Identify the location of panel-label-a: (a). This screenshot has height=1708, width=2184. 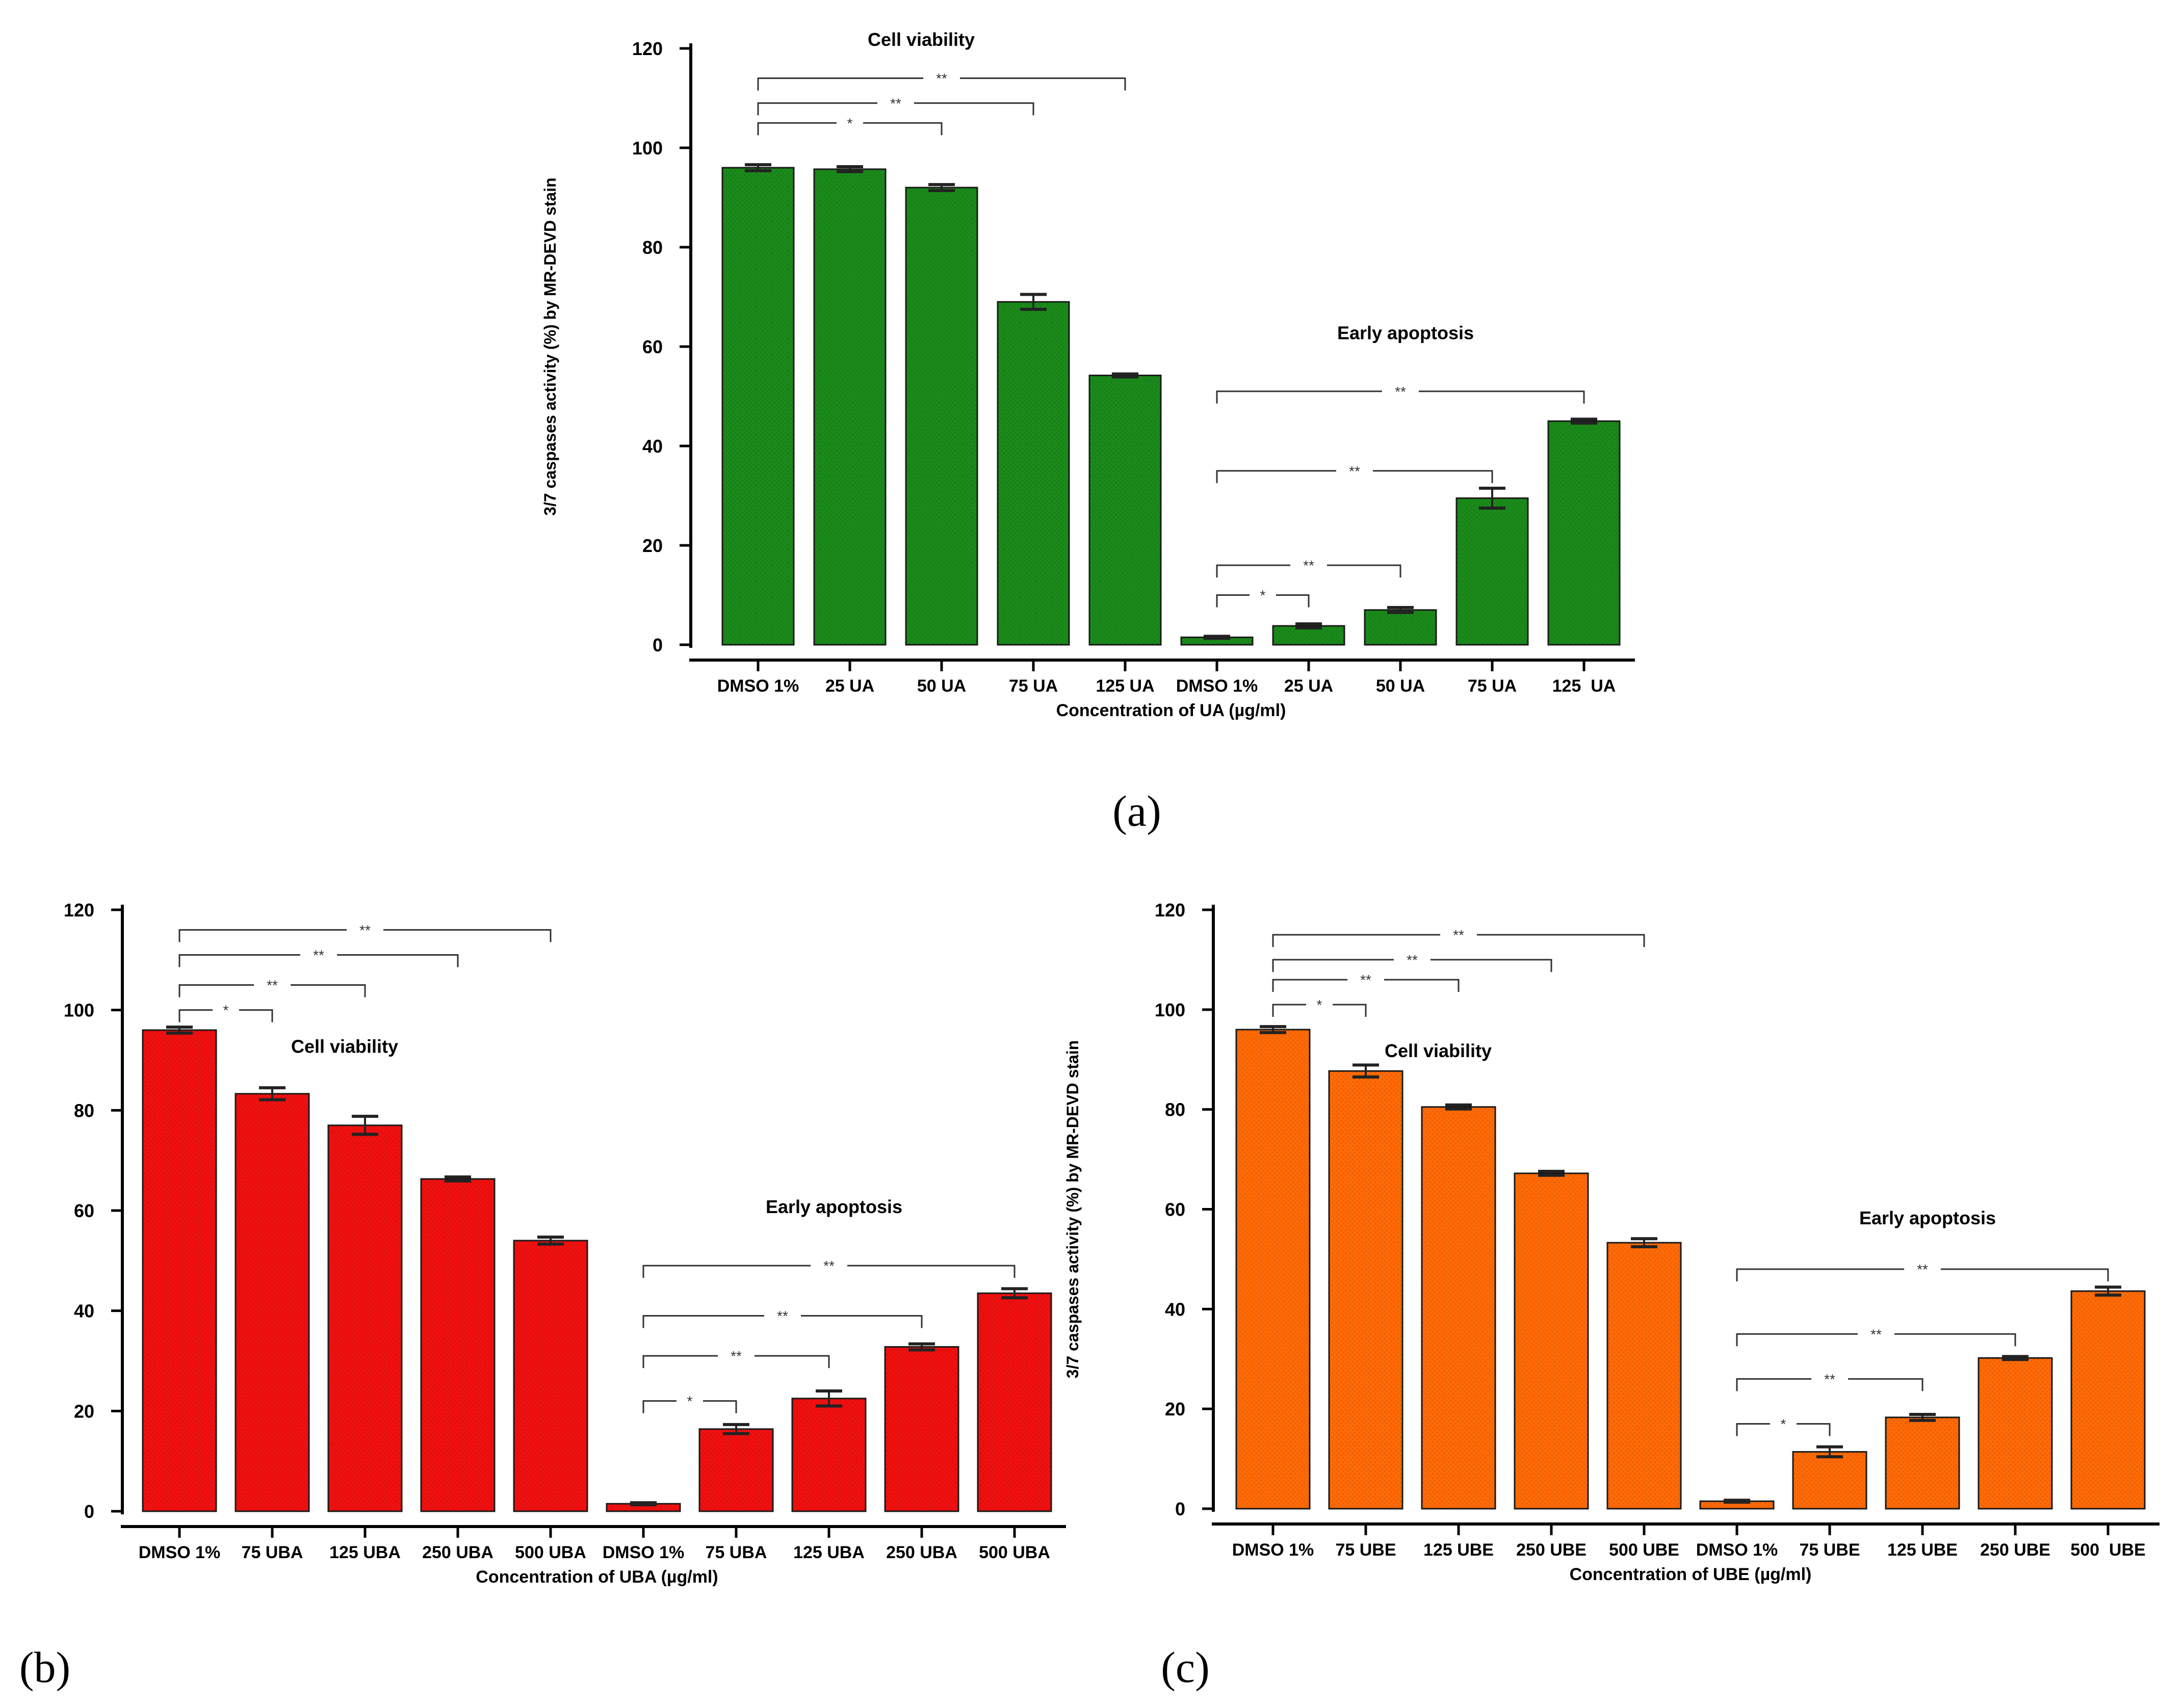
(1136, 810).